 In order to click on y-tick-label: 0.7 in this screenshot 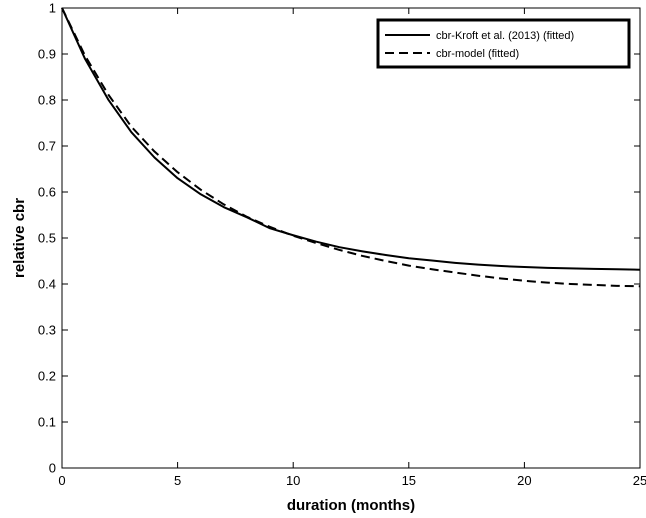, I will do `click(47, 146)`.